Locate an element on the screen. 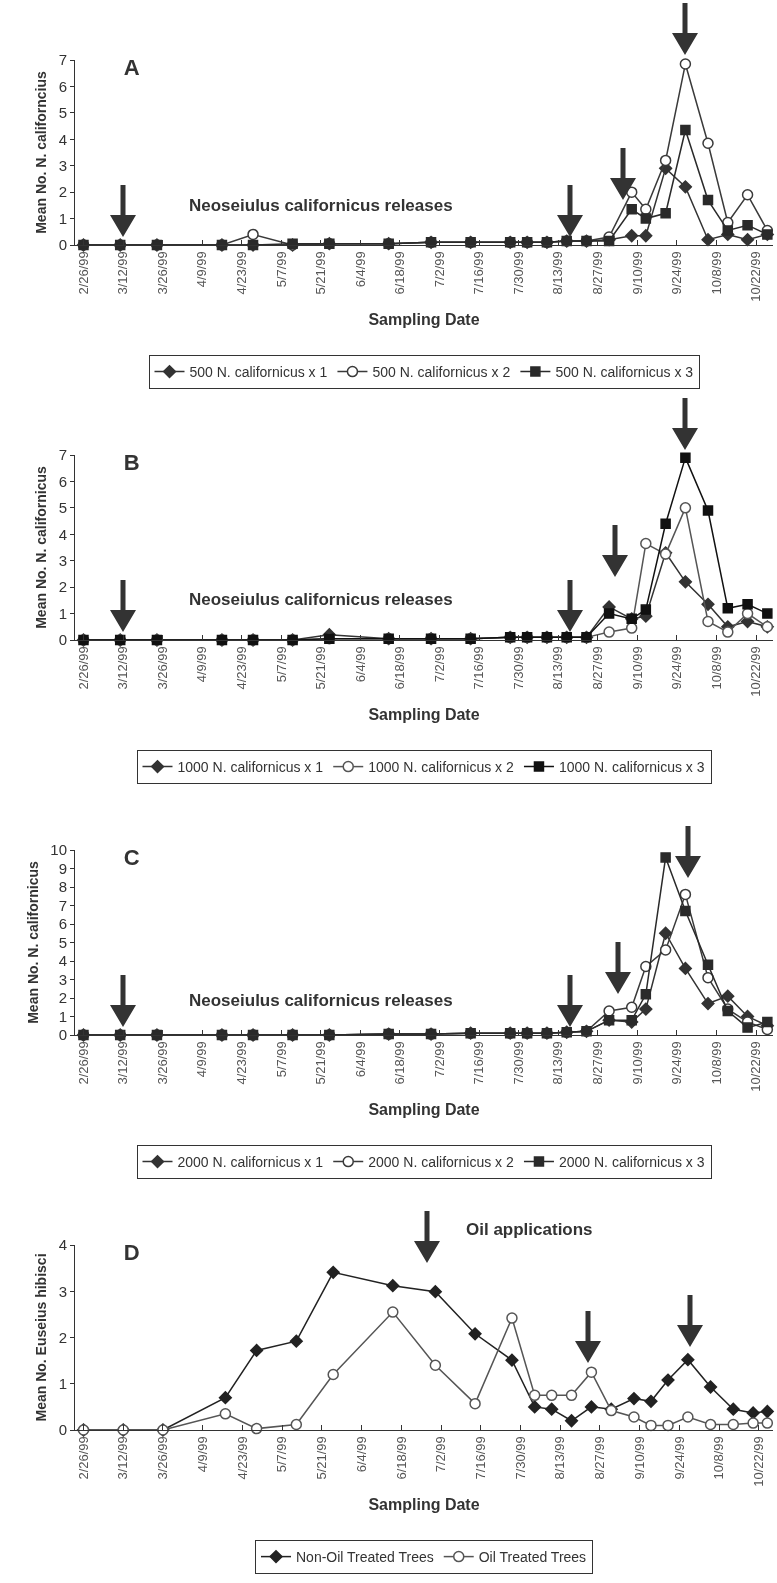  y-tick-label: 8 is located at coordinates (62, 887).